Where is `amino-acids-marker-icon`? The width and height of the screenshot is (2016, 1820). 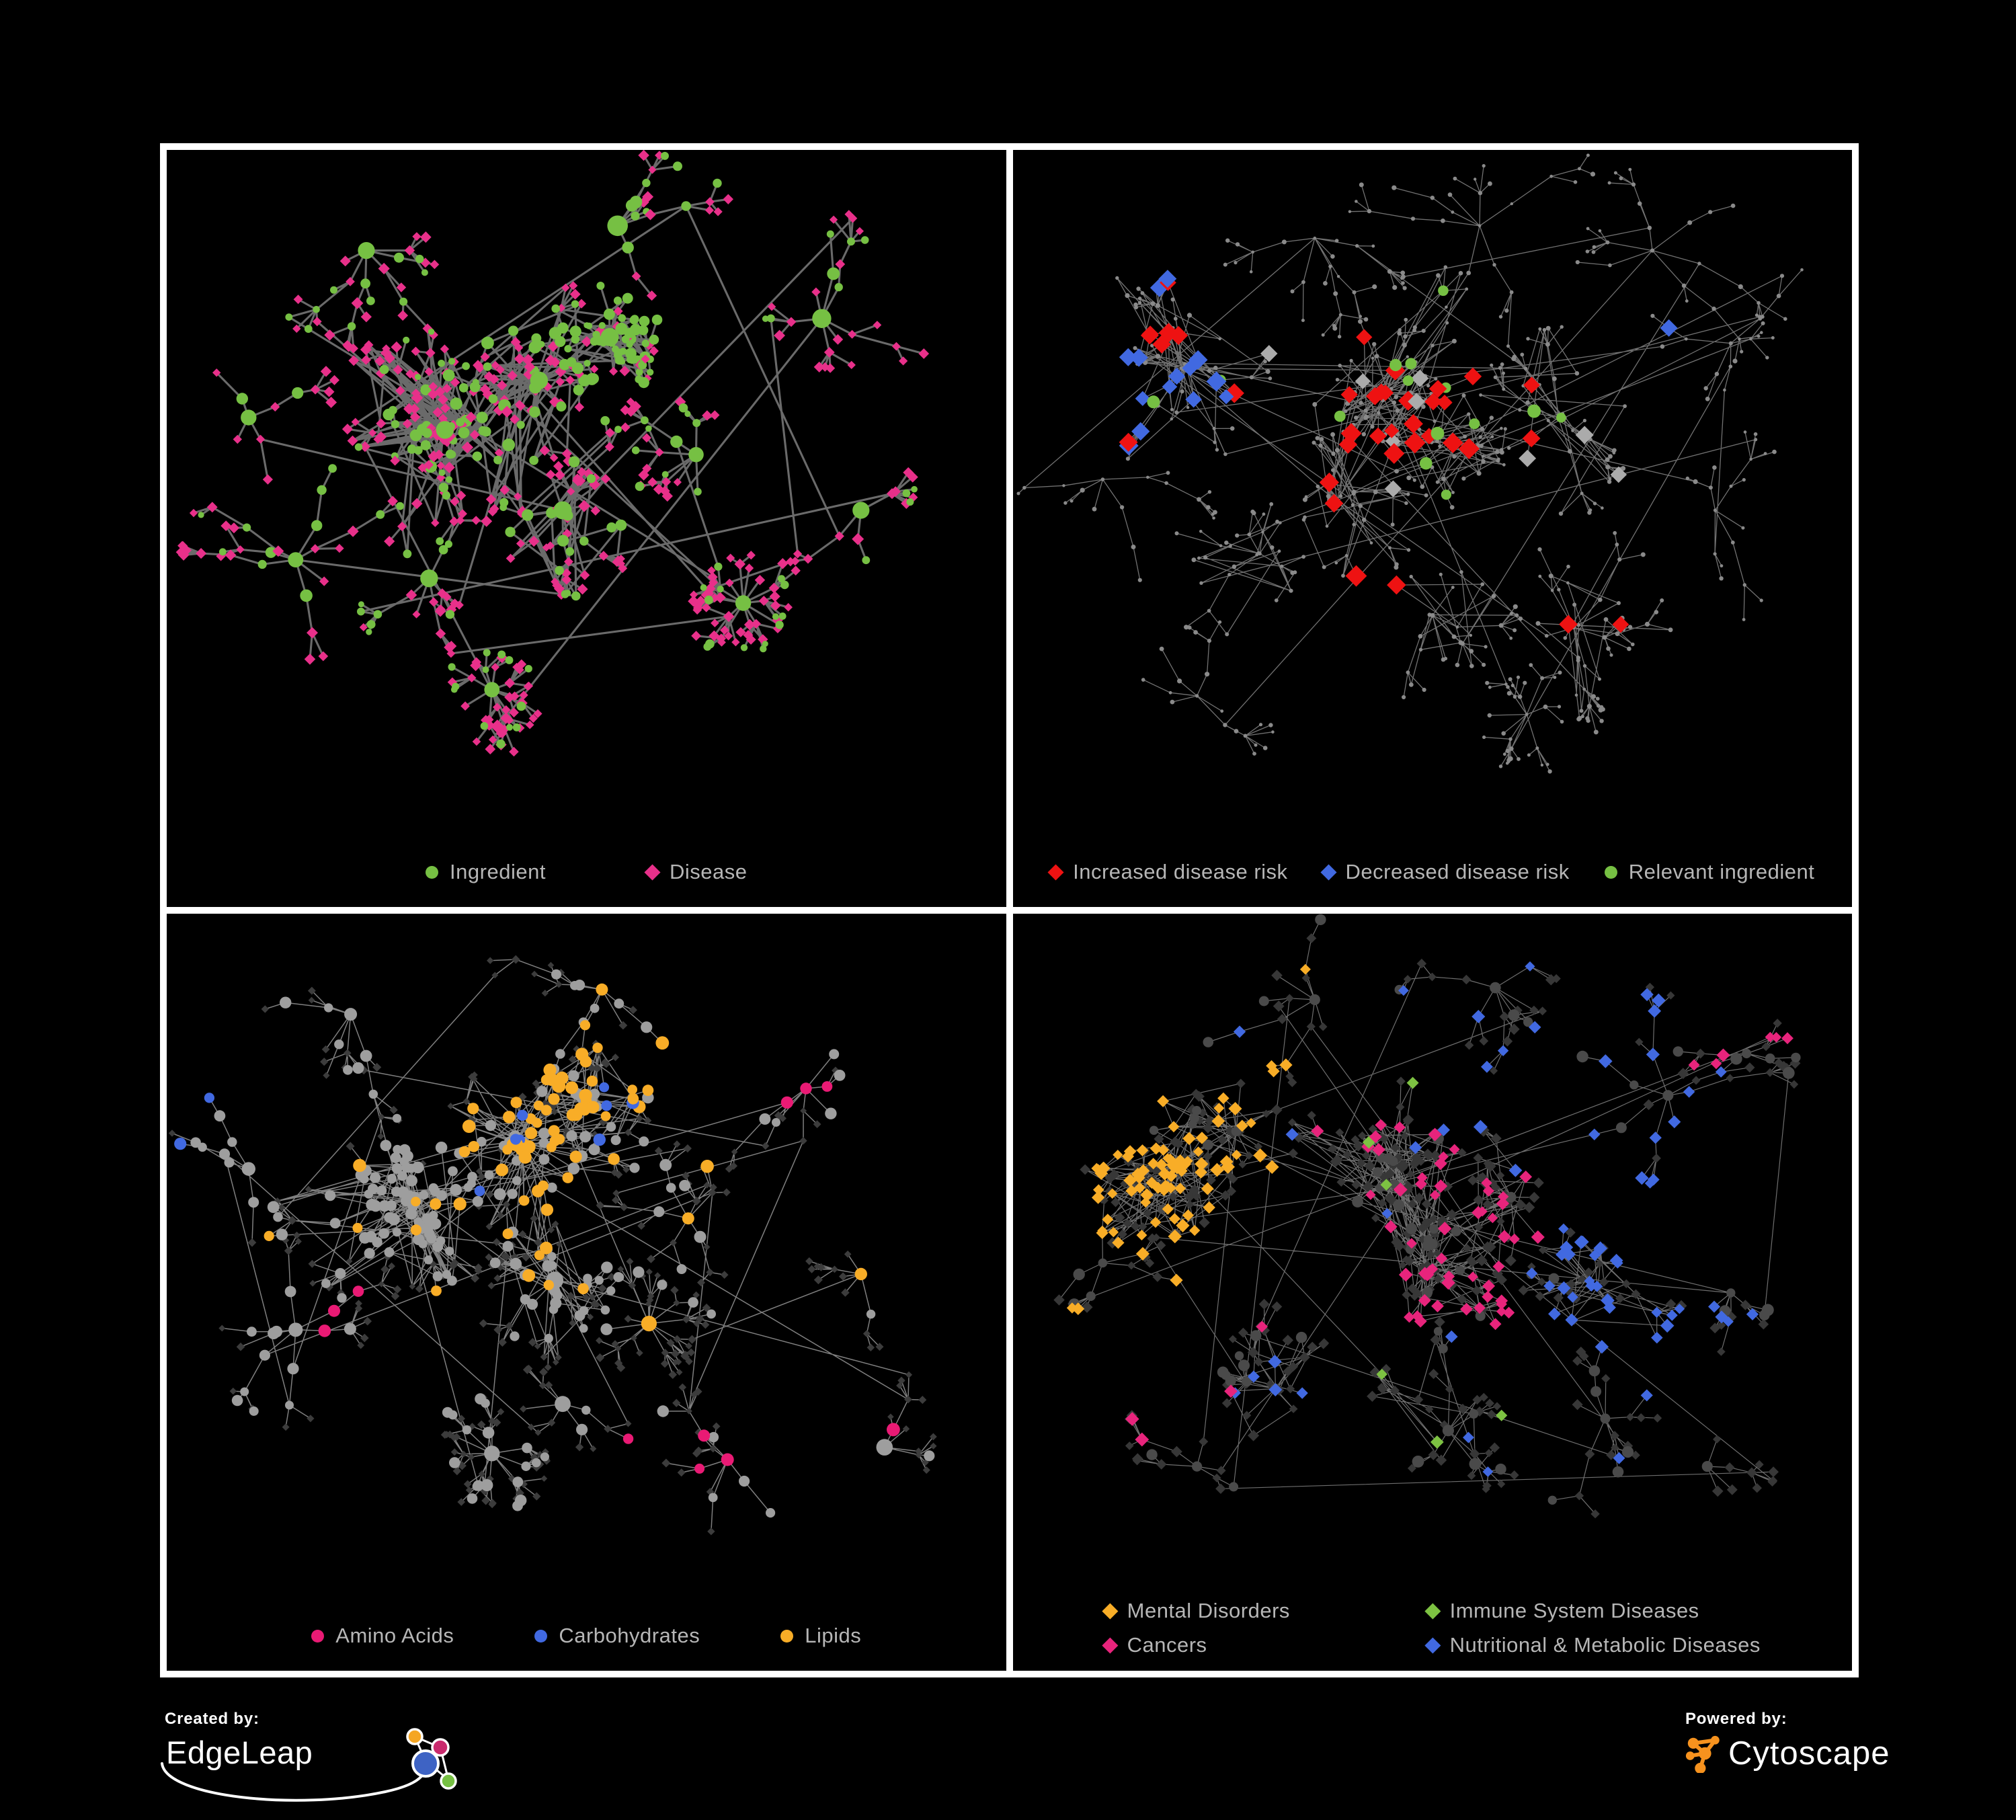
amino-acids-marker-icon is located at coordinates (318, 1636).